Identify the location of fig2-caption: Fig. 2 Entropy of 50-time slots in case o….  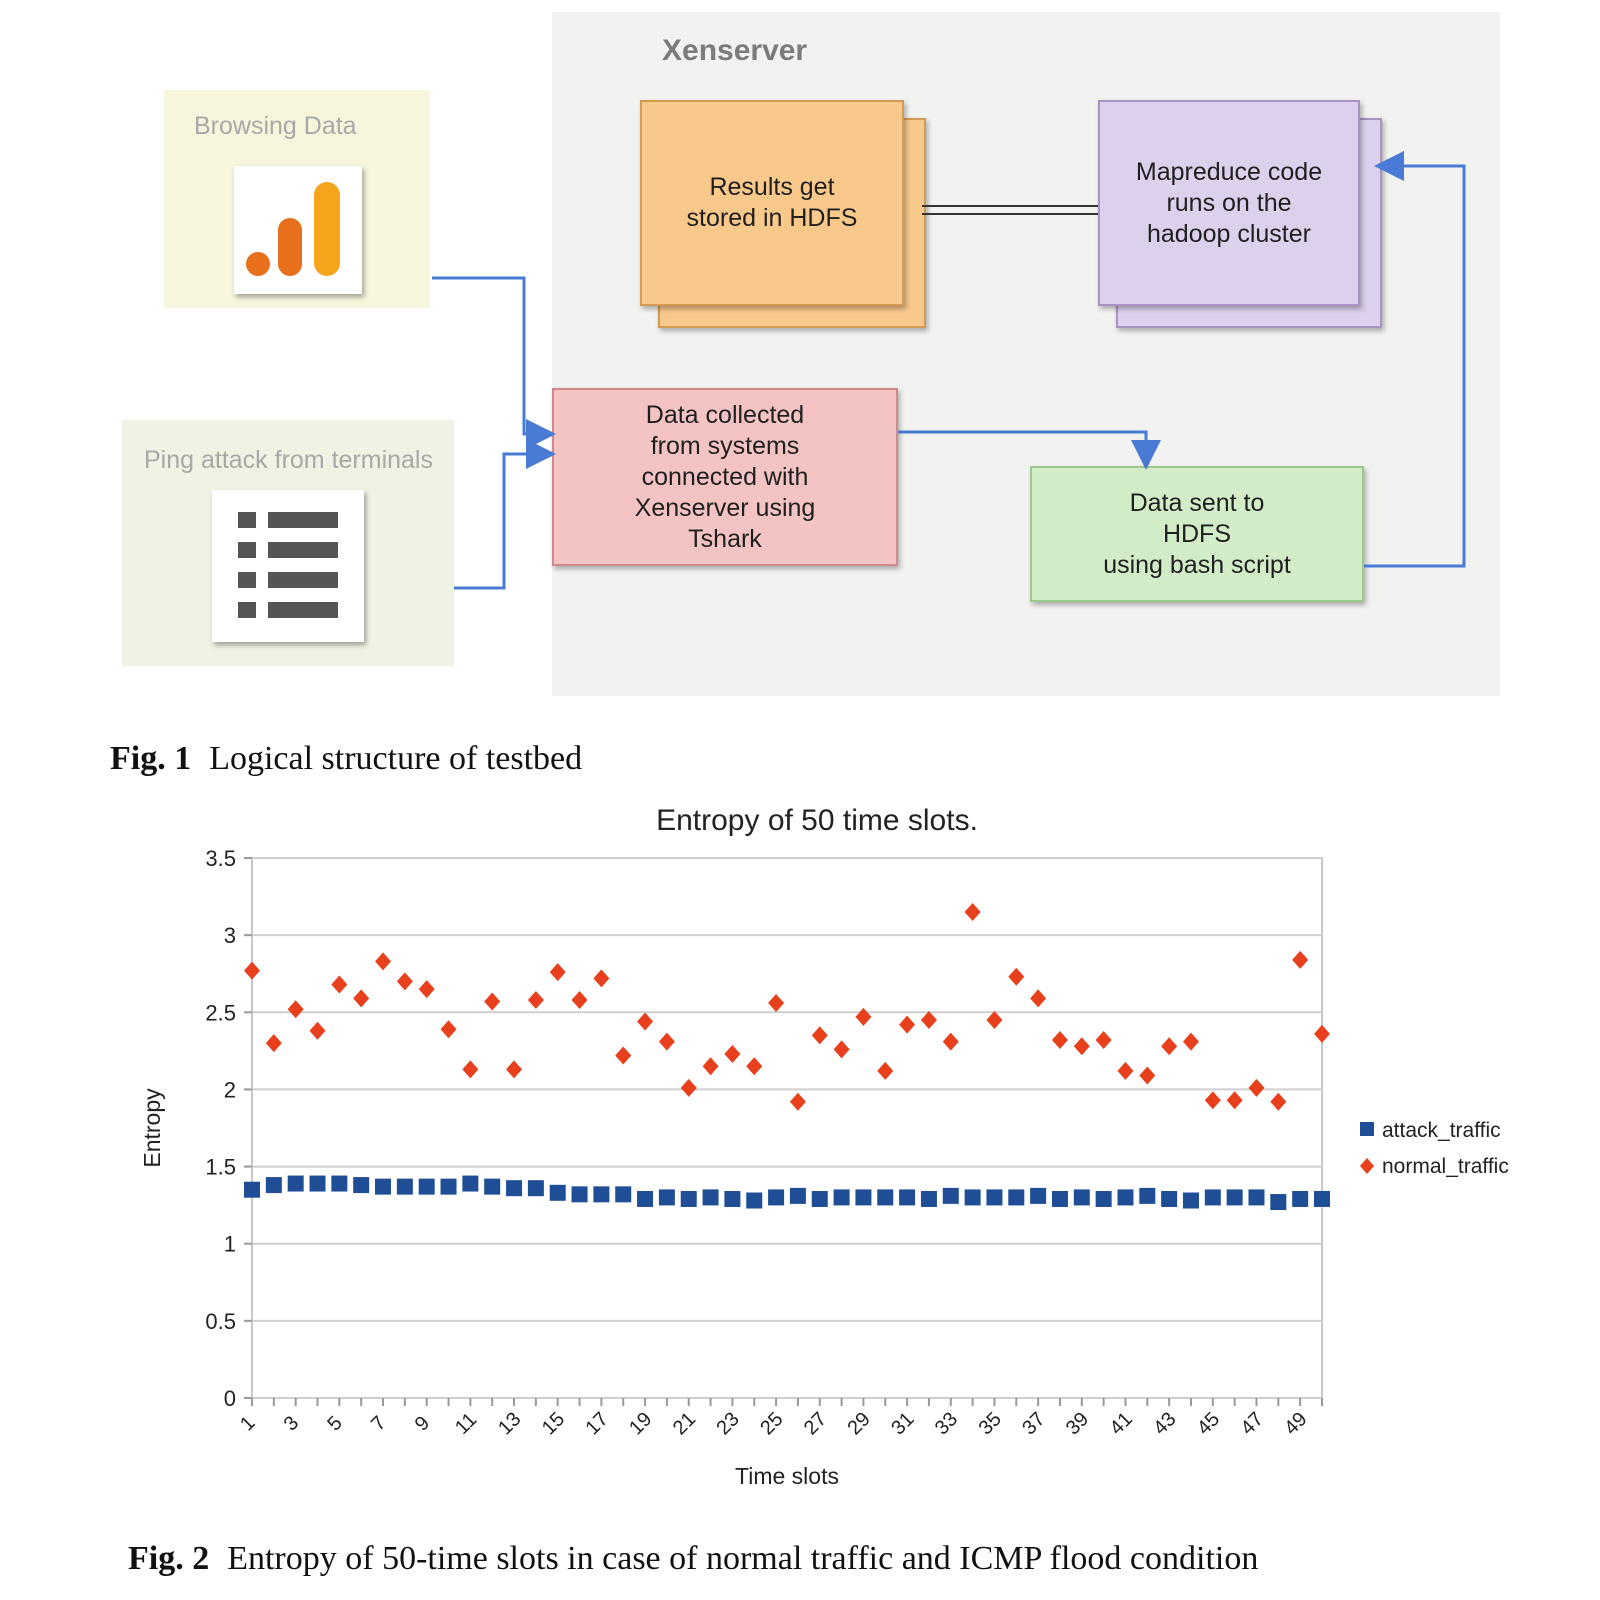
(693, 1559).